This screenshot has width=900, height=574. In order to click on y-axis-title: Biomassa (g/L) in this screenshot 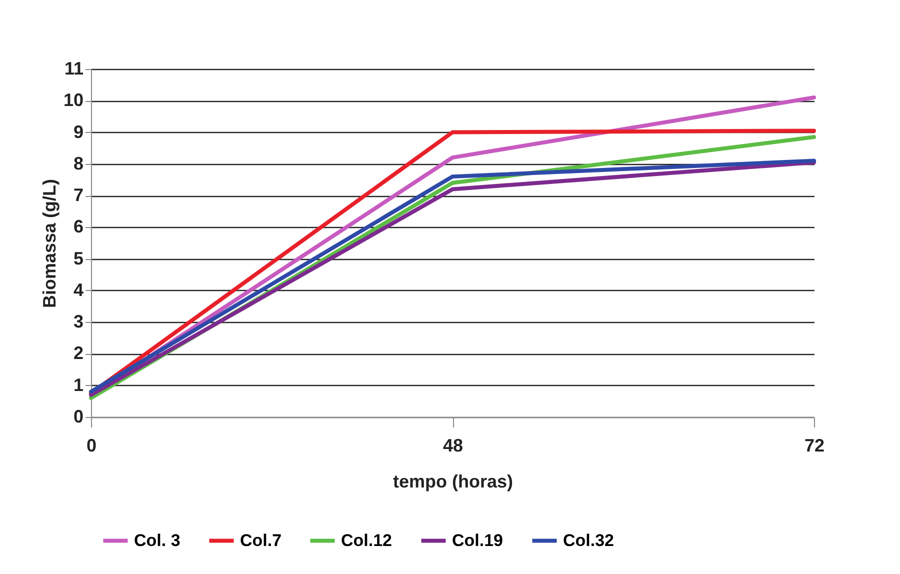, I will do `click(49, 243)`.